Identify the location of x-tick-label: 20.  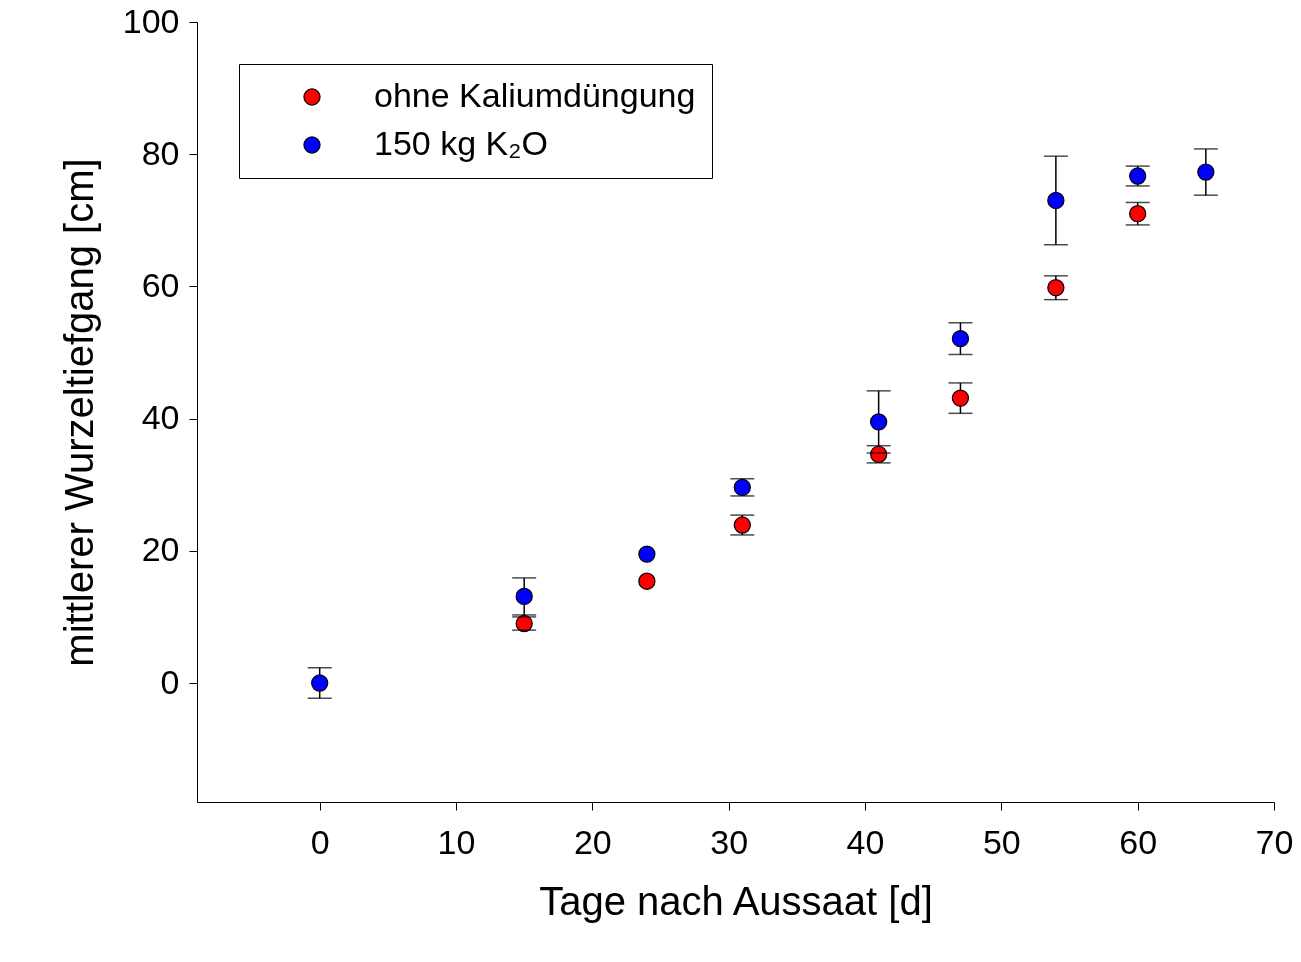
(592, 841).